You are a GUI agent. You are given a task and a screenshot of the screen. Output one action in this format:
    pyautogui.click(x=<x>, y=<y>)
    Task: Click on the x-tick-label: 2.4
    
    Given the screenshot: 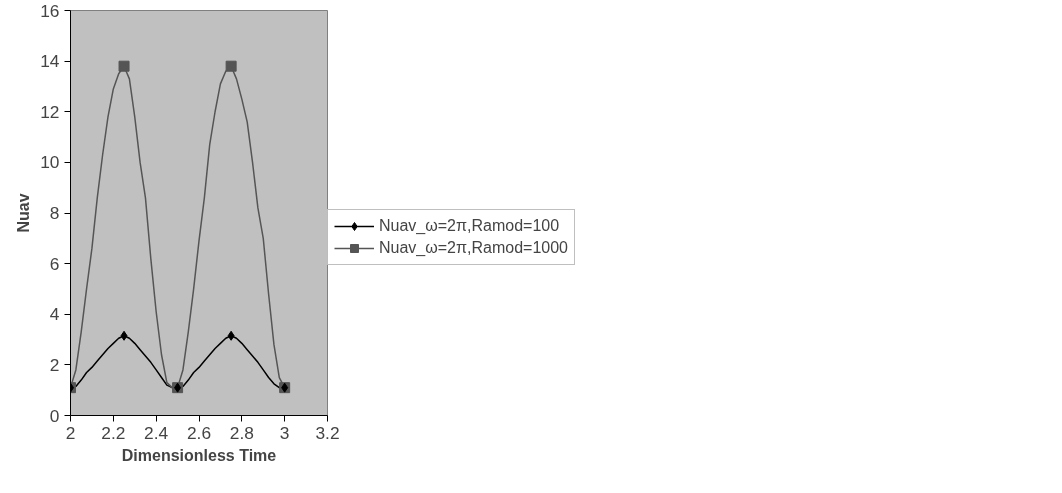 What is the action you would take?
    pyautogui.click(x=156, y=432)
    